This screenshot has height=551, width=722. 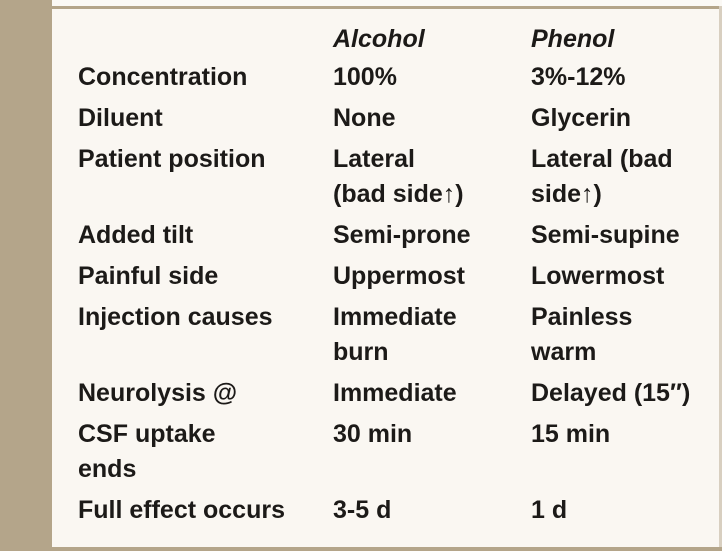 I want to click on left-decorative-band, so click(x=26, y=275).